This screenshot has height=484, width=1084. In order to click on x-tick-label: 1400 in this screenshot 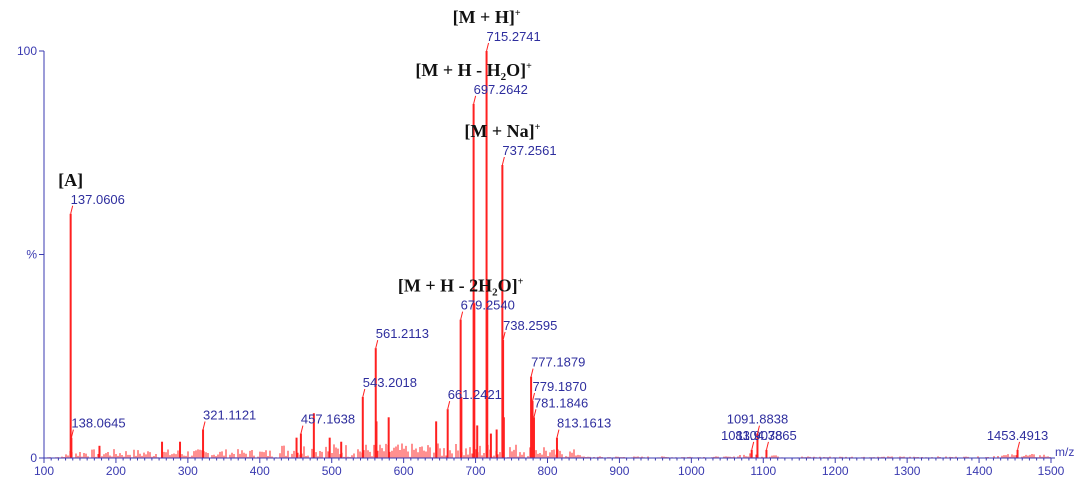, I will do `click(979, 471)`.